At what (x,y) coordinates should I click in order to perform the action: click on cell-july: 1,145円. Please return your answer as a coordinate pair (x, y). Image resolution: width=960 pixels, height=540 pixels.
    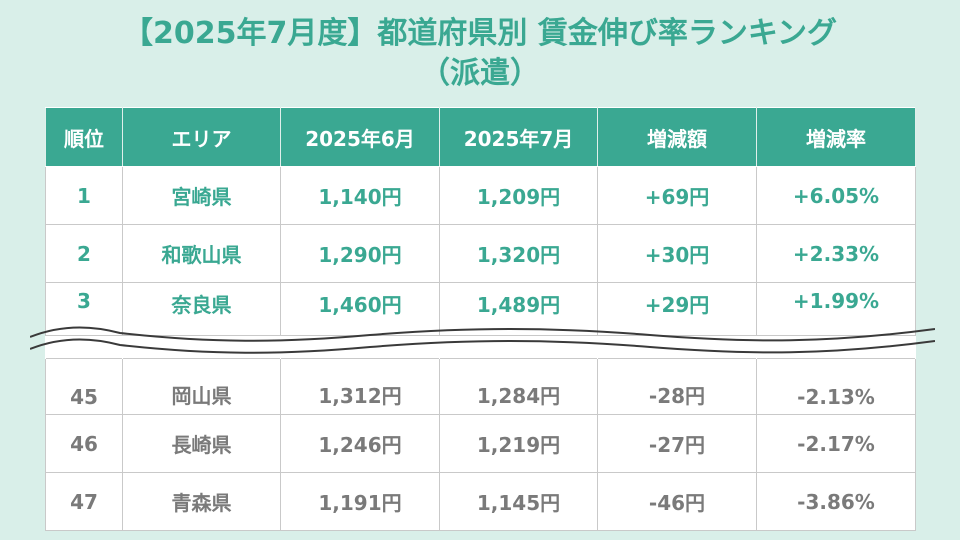
    Looking at the image, I should click on (518, 501).